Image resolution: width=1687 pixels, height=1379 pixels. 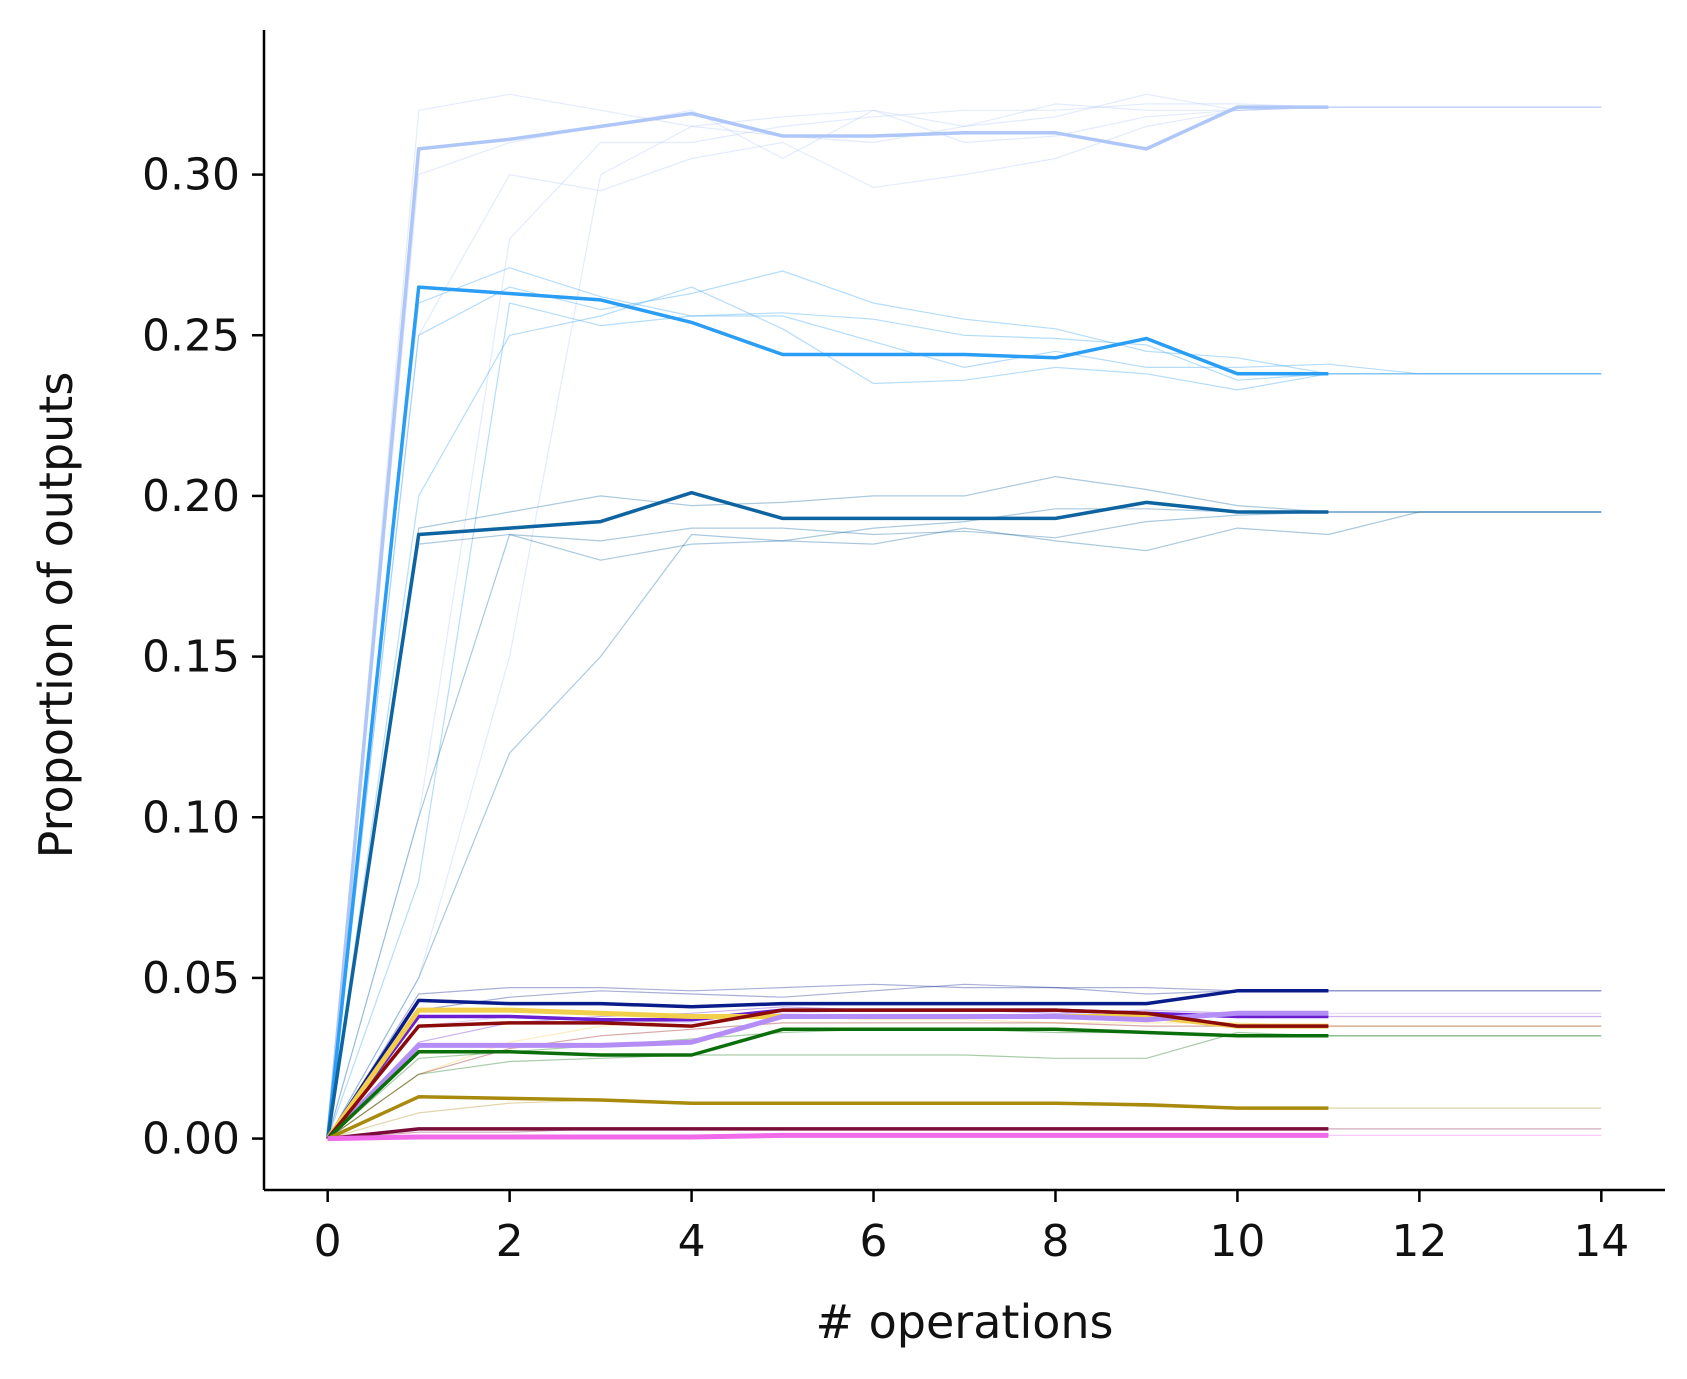 I want to click on y-tick-label: 0.20, so click(x=191, y=496).